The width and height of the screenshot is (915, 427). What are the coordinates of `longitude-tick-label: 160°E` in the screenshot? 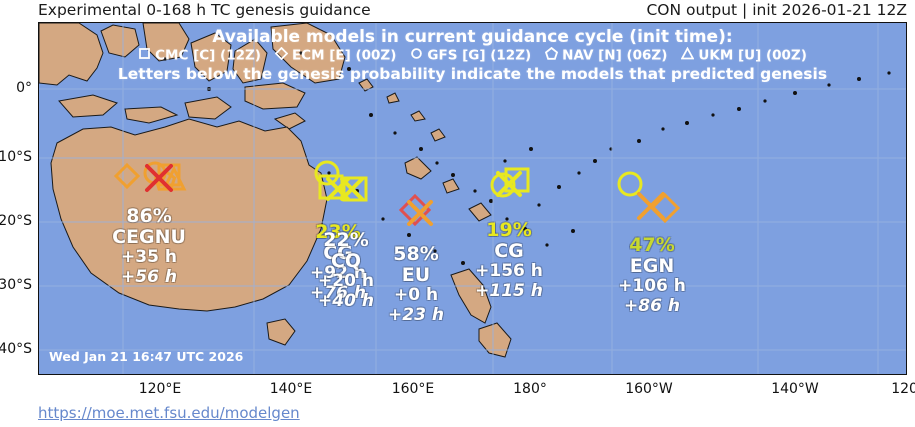 It's located at (413, 389).